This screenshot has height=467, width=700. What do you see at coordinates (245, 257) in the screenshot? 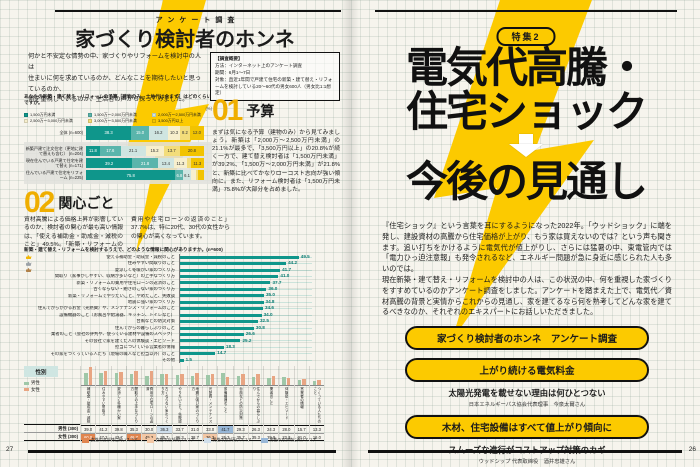
I see `interest-bar-area: 49.5` at bounding box center [245, 257].